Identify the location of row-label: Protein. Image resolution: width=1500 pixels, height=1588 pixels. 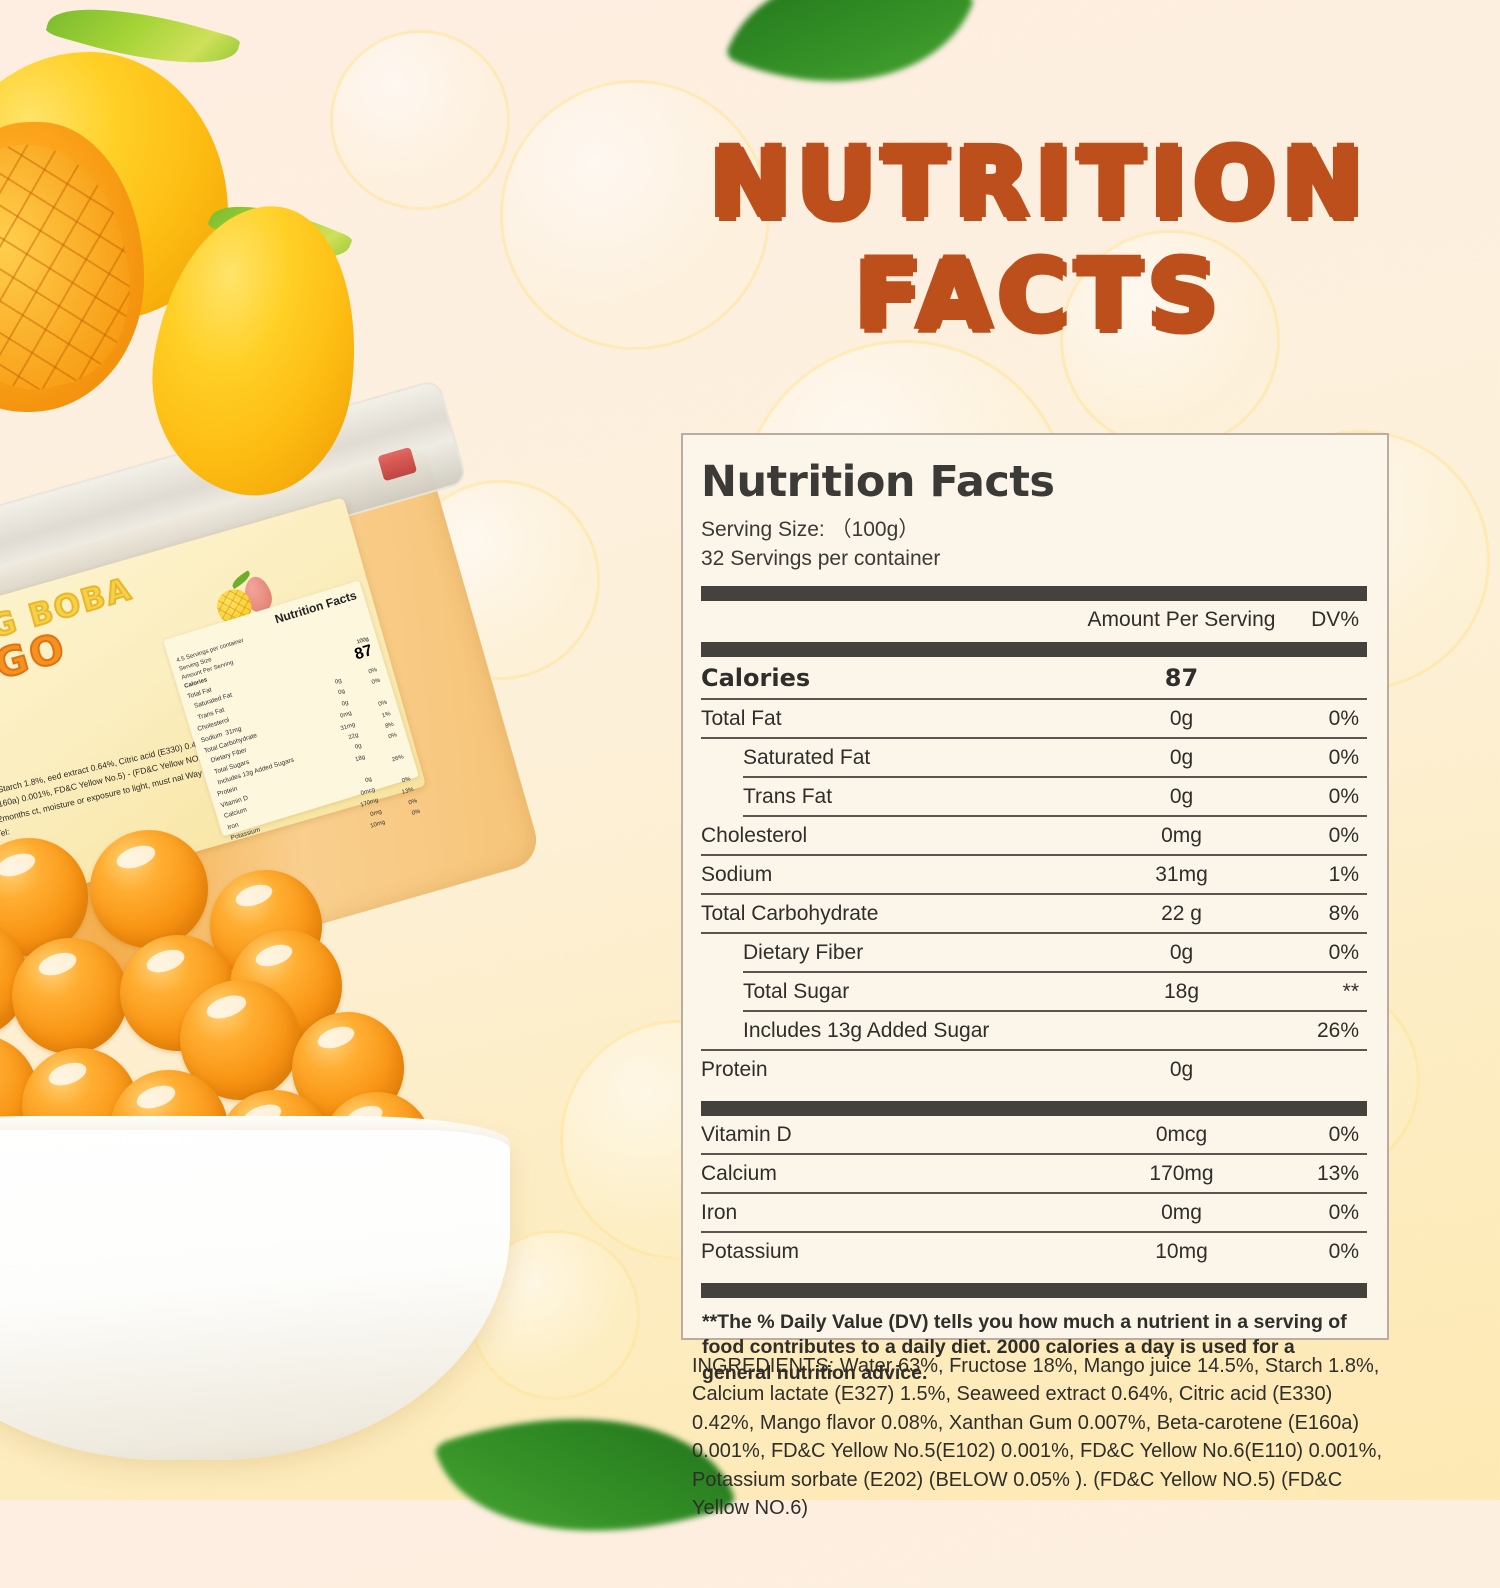
(734, 1070).